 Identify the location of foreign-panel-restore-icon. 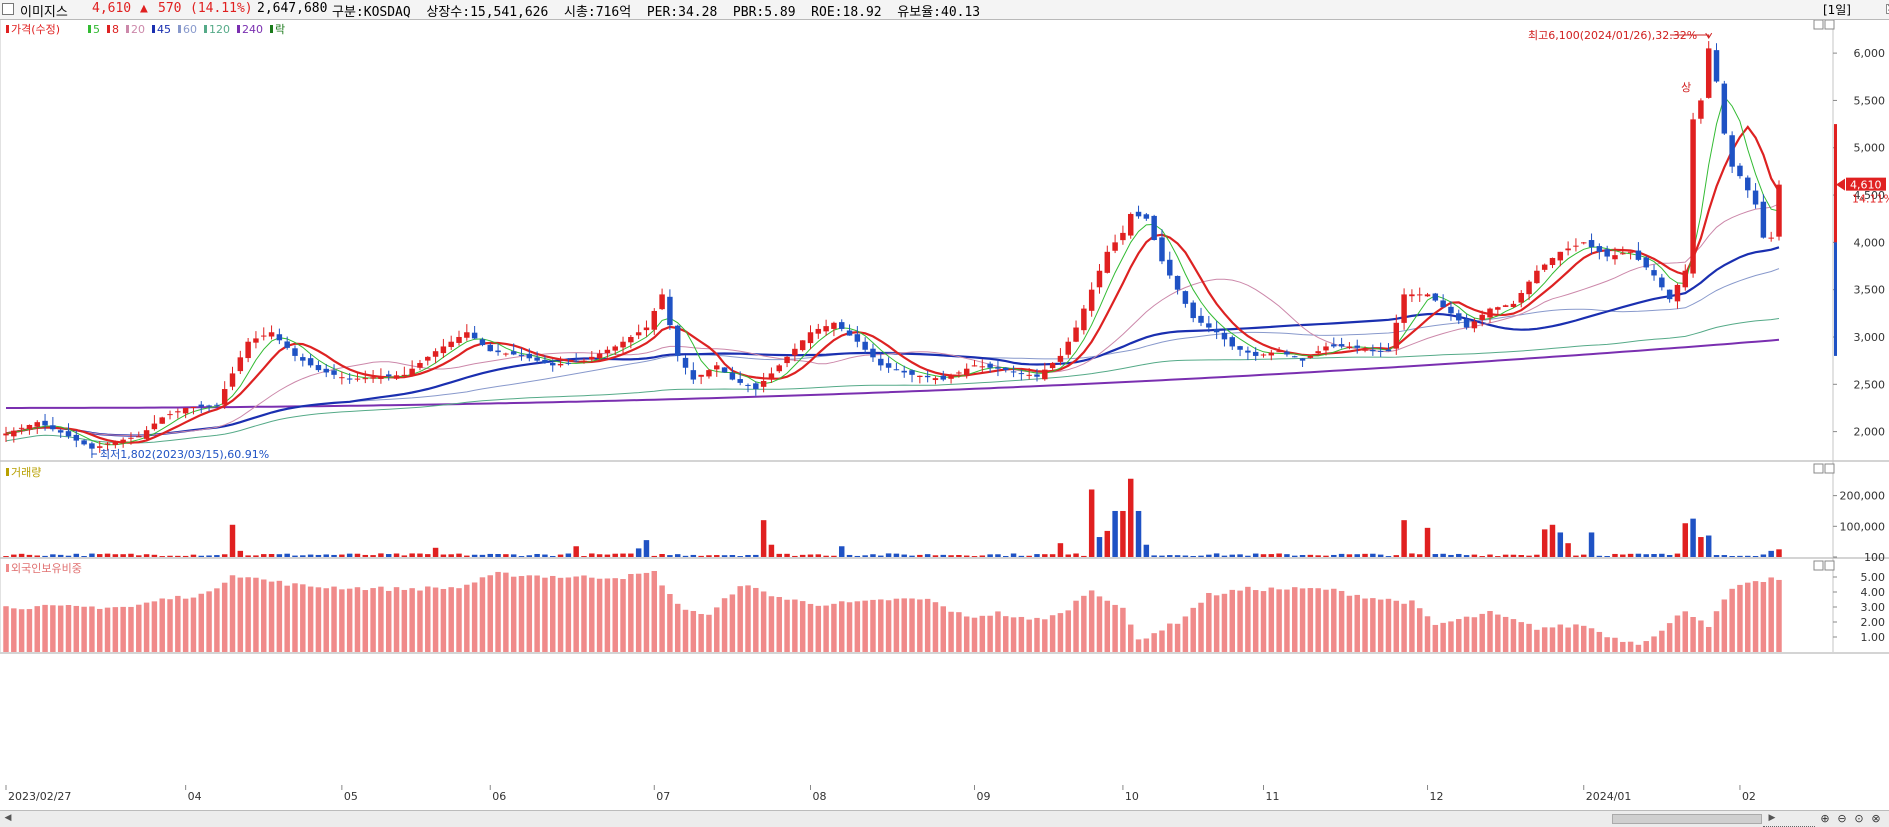
(1818, 565).